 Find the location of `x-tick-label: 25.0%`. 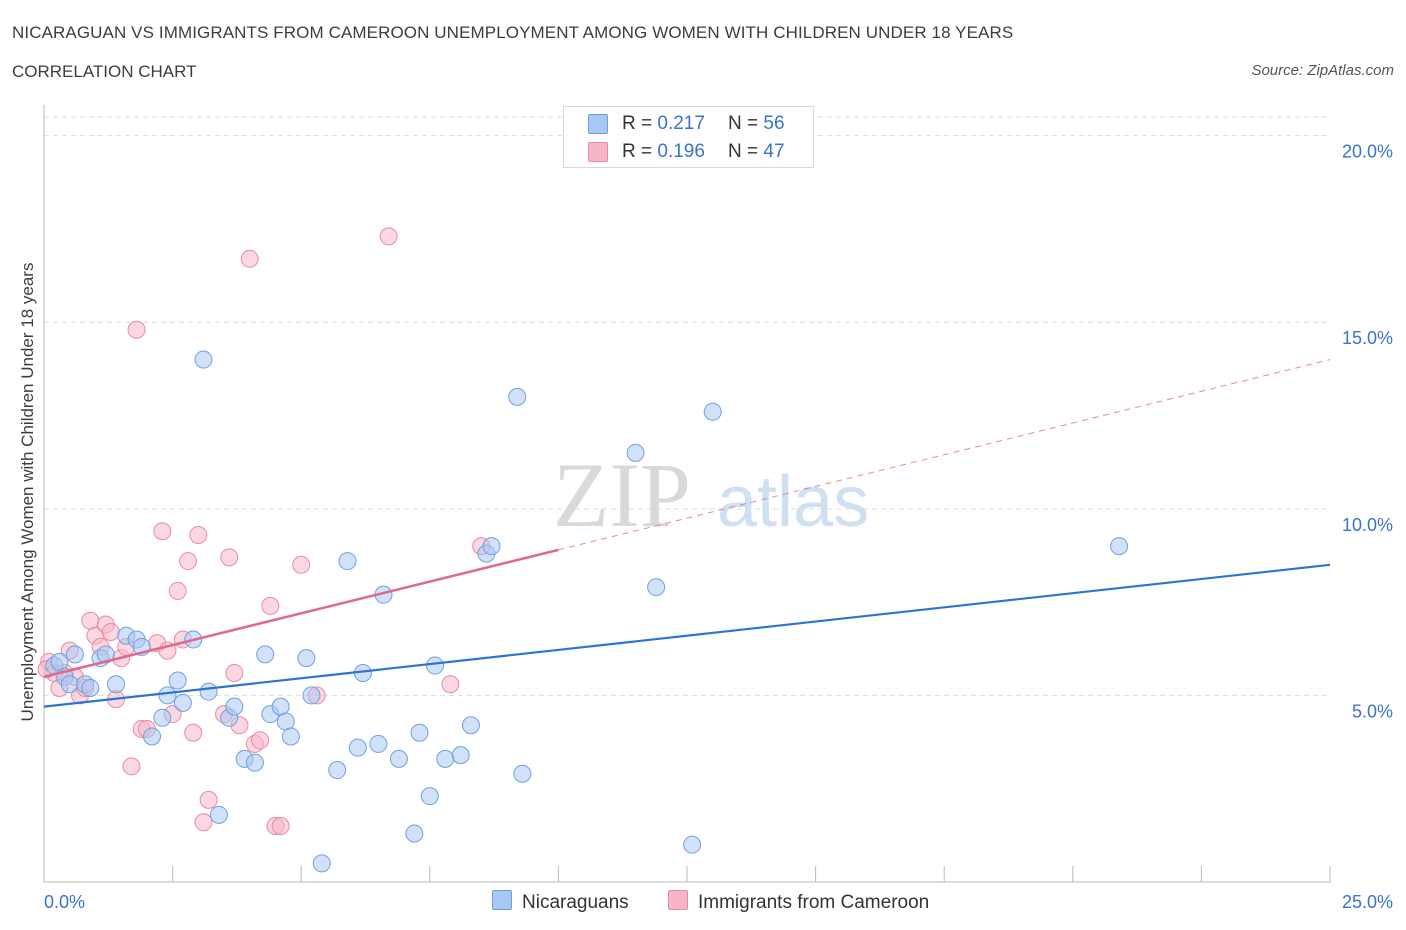

x-tick-label: 25.0% is located at coordinates (1367, 902).